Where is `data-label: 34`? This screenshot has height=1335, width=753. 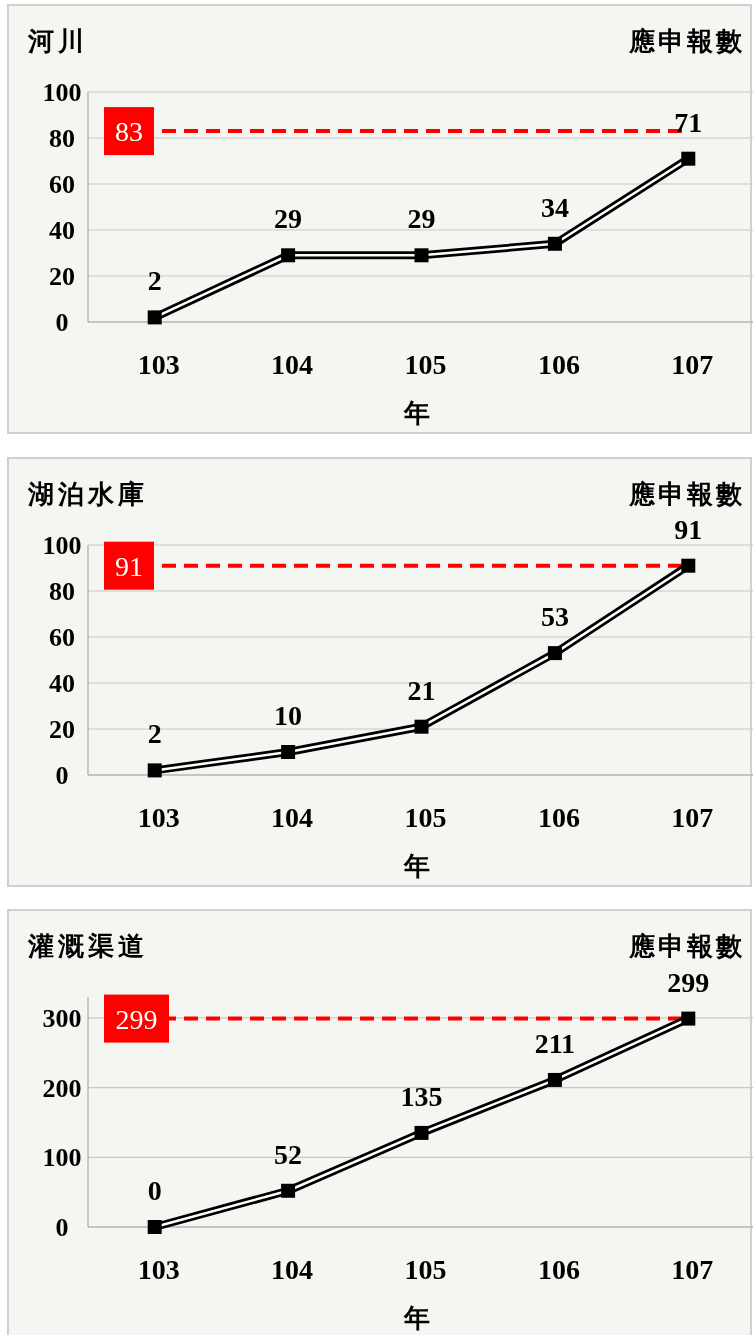 data-label: 34 is located at coordinates (554, 207).